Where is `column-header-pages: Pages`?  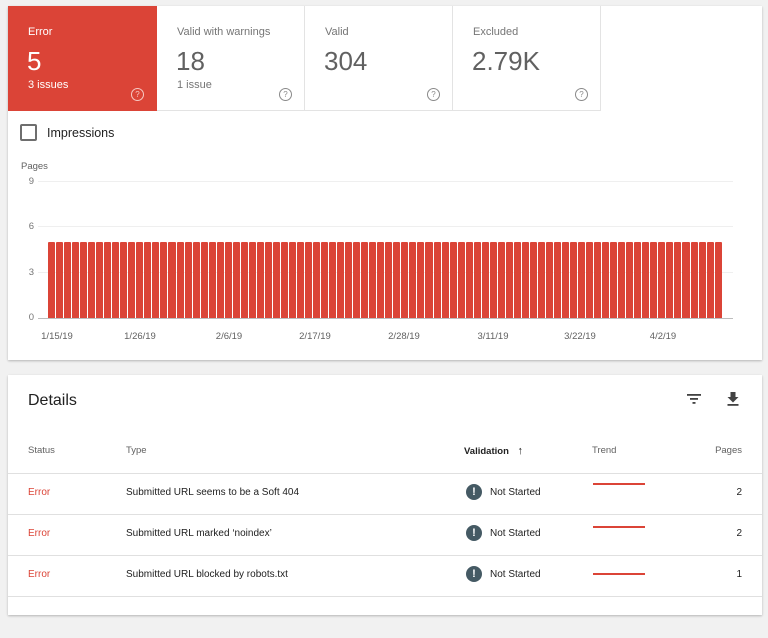 column-header-pages: Pages is located at coordinates (728, 450).